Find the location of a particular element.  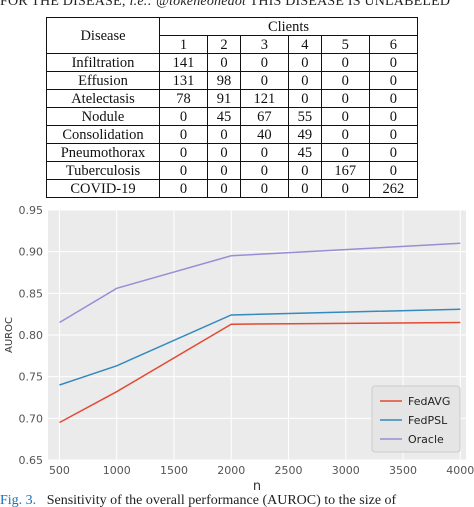

count-cell: 262 is located at coordinates (393, 188).